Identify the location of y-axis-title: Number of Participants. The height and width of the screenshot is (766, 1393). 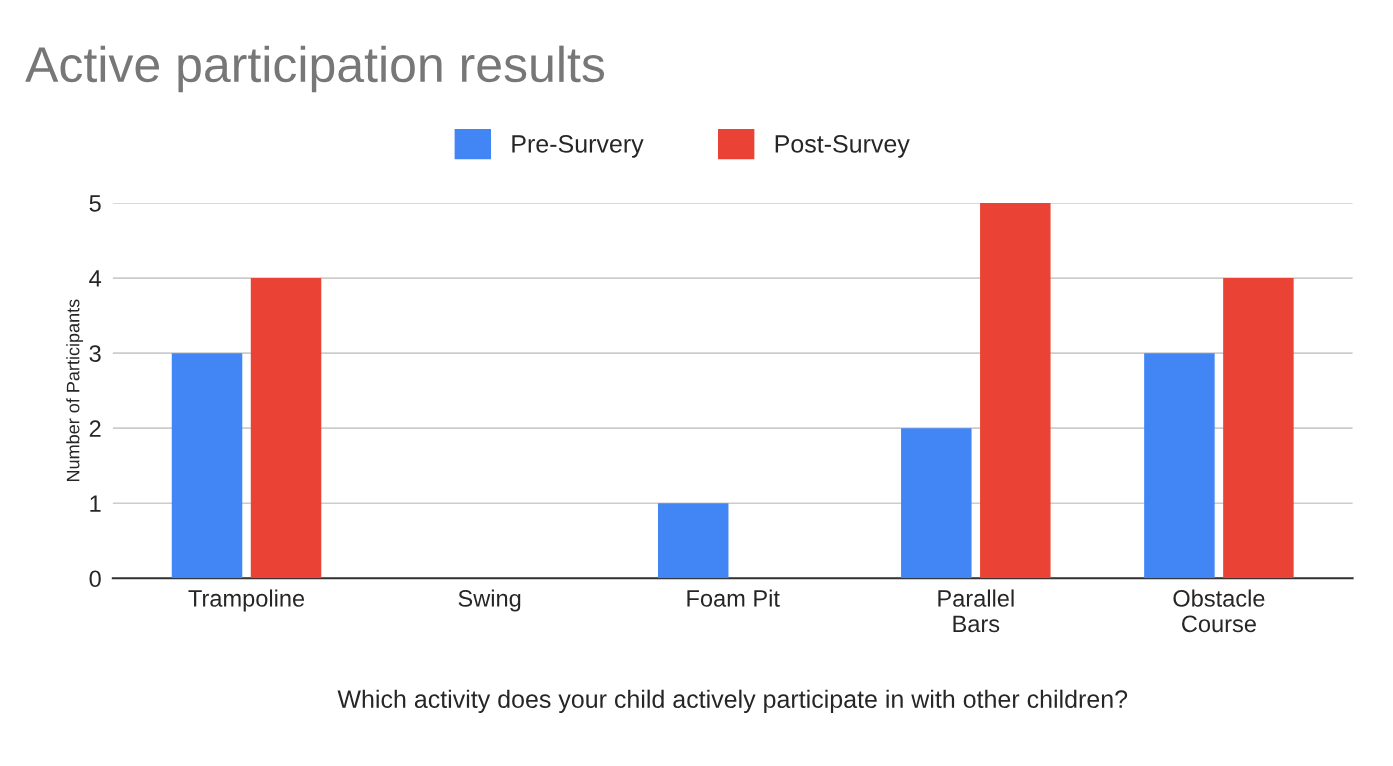
(75, 390).